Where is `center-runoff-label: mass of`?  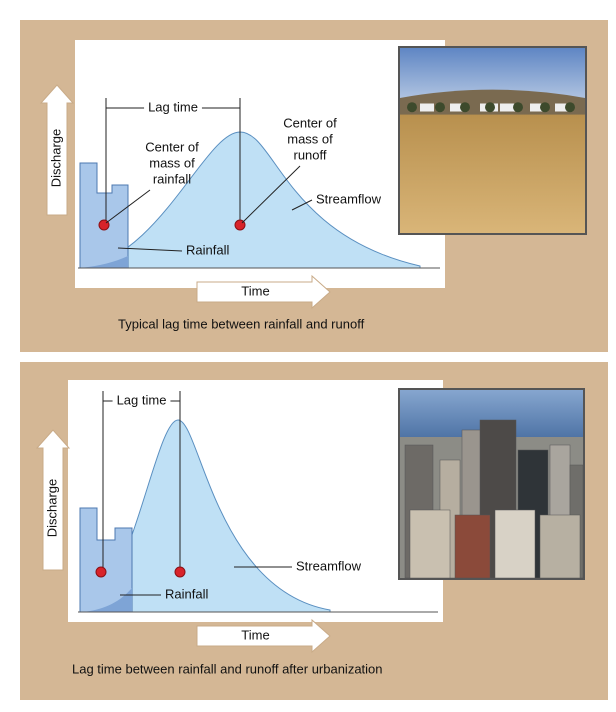
center-runoff-label: mass of is located at coordinates (310, 138).